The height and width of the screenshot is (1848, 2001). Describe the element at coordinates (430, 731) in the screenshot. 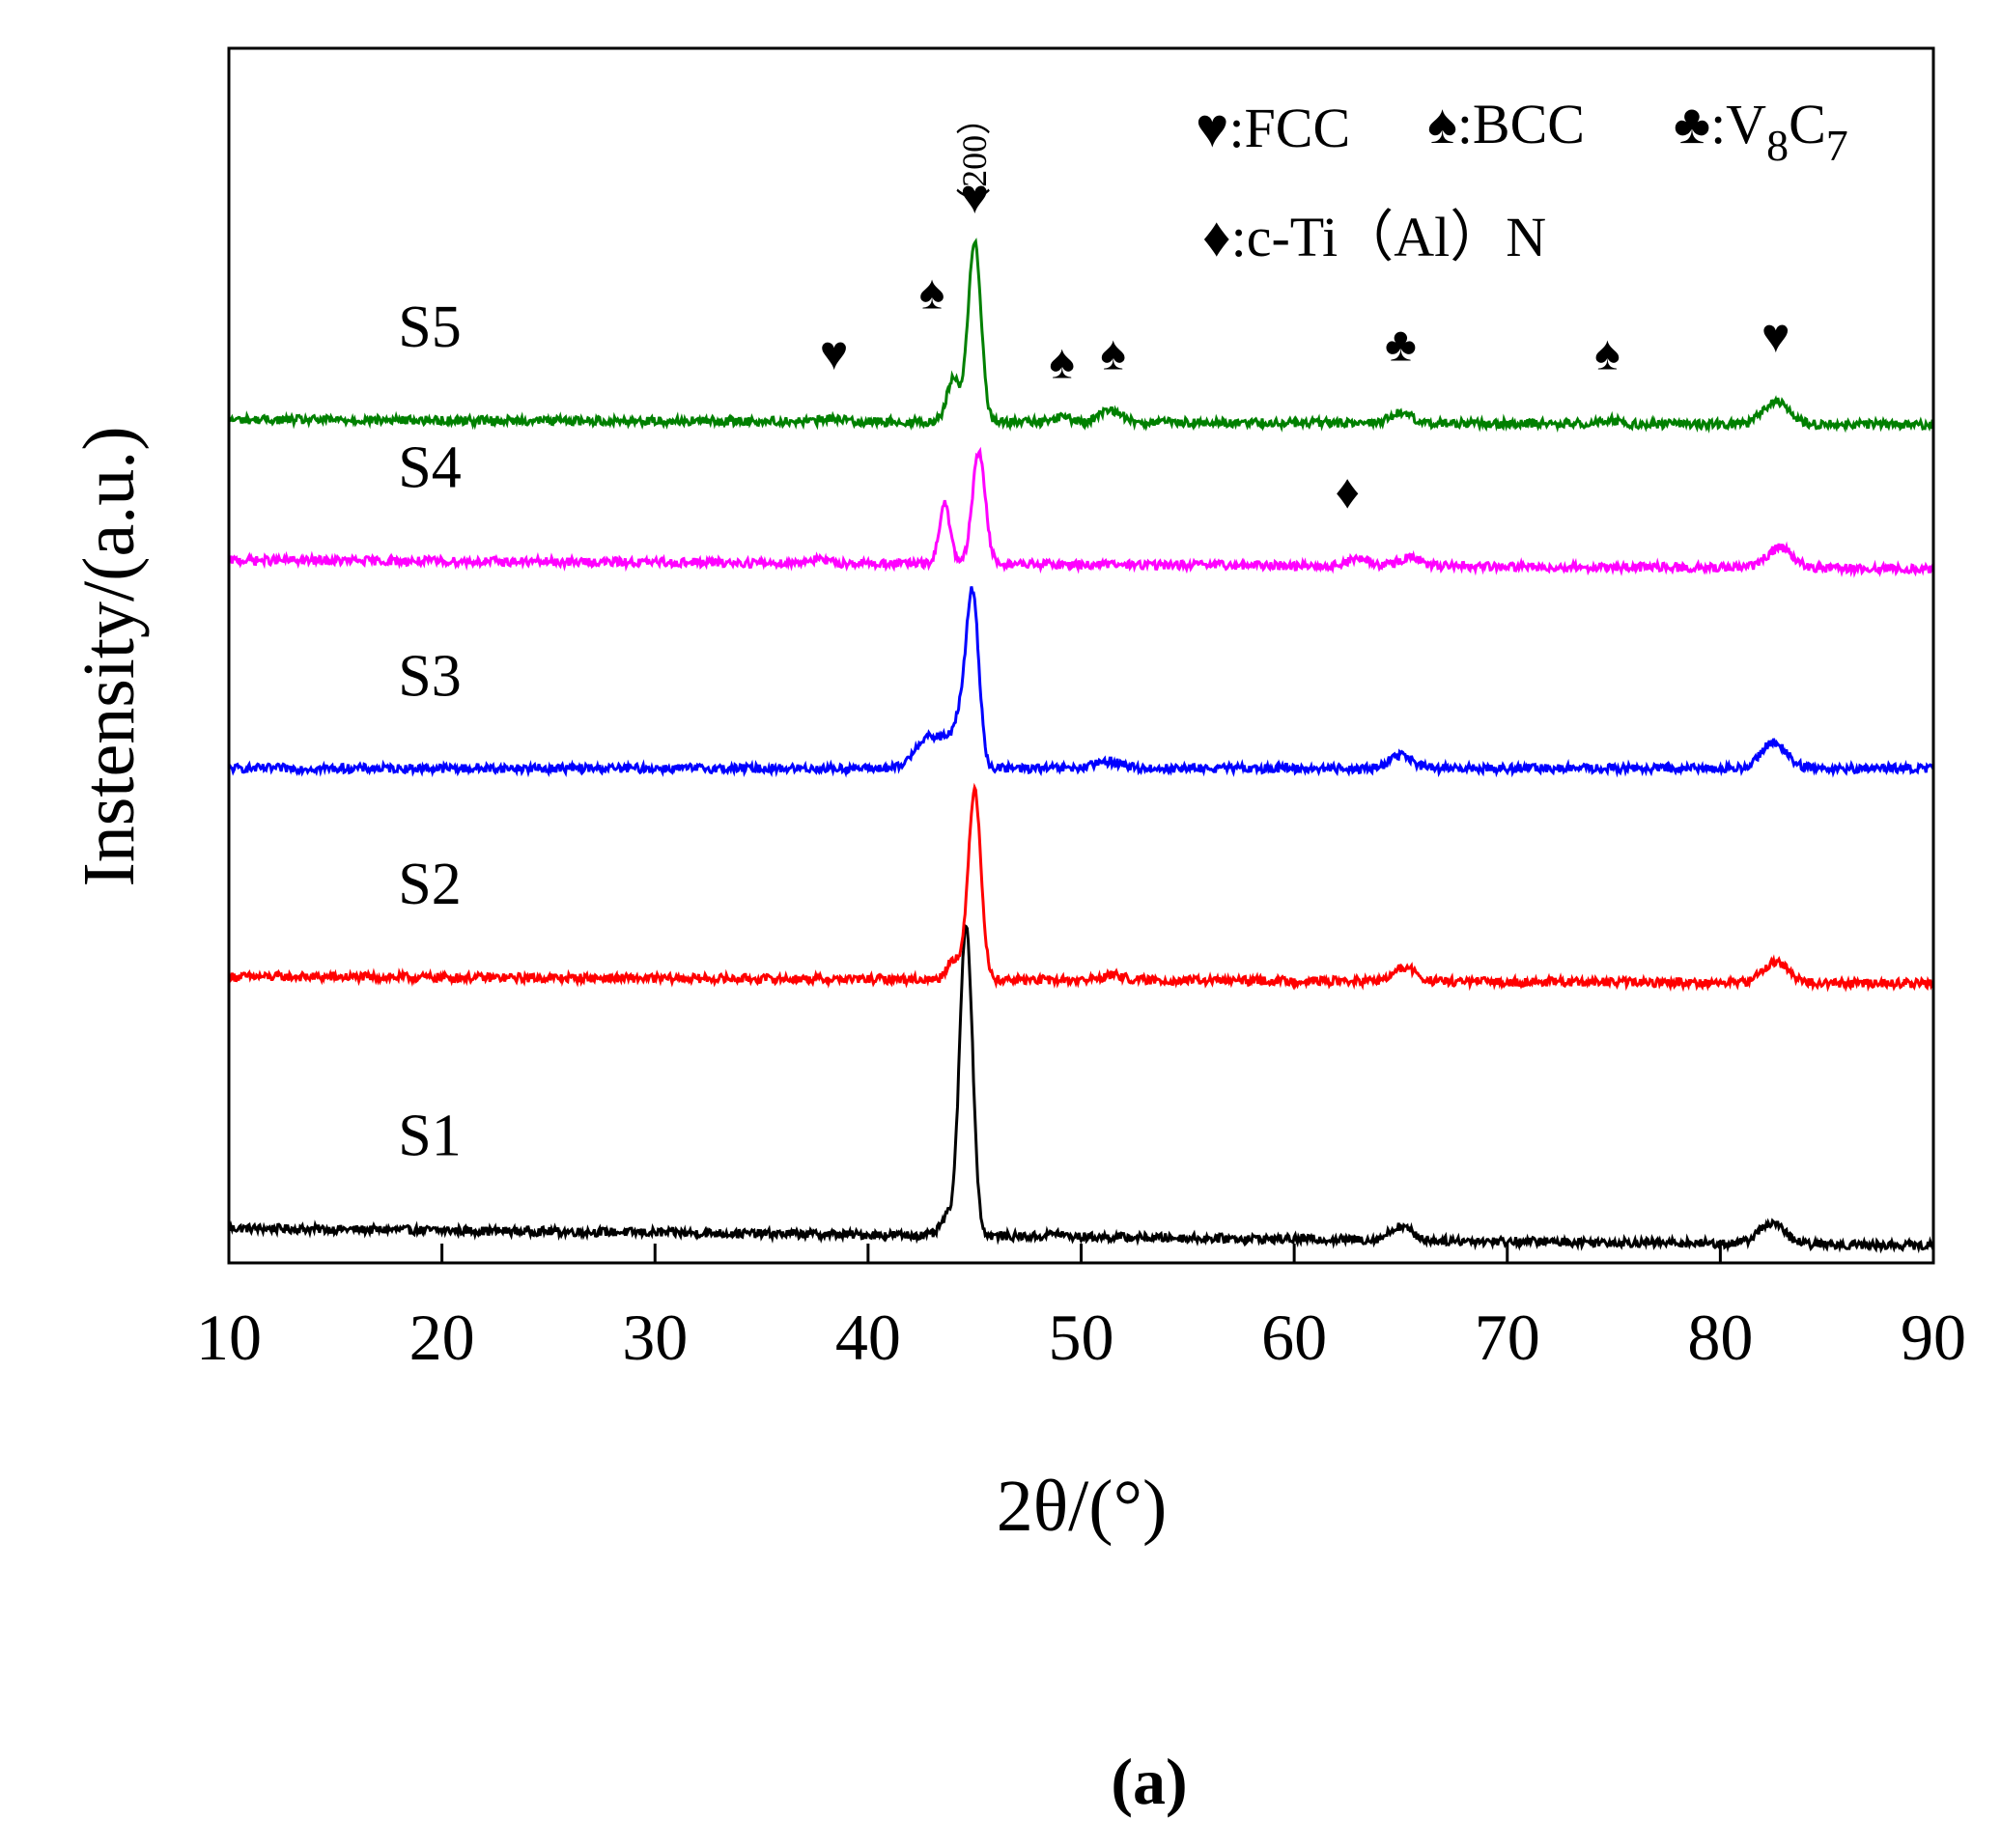

I see `series-labels: S1 S2 S3 S4 S5` at that location.